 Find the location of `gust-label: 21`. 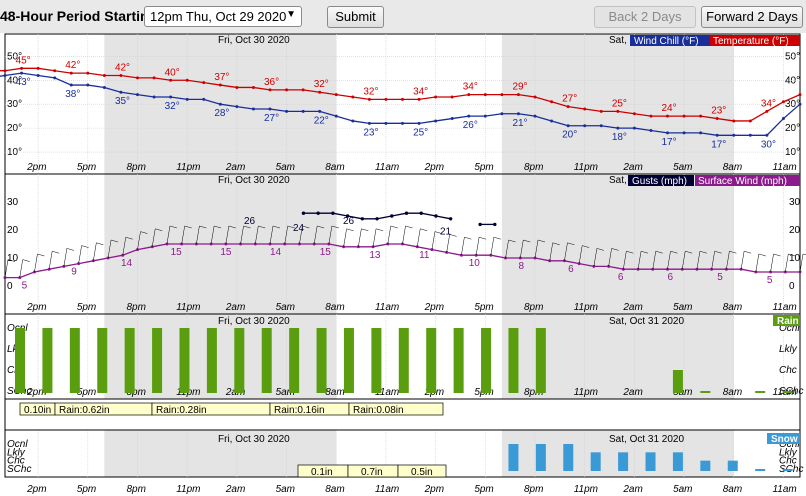

gust-label: 21 is located at coordinates (446, 231).